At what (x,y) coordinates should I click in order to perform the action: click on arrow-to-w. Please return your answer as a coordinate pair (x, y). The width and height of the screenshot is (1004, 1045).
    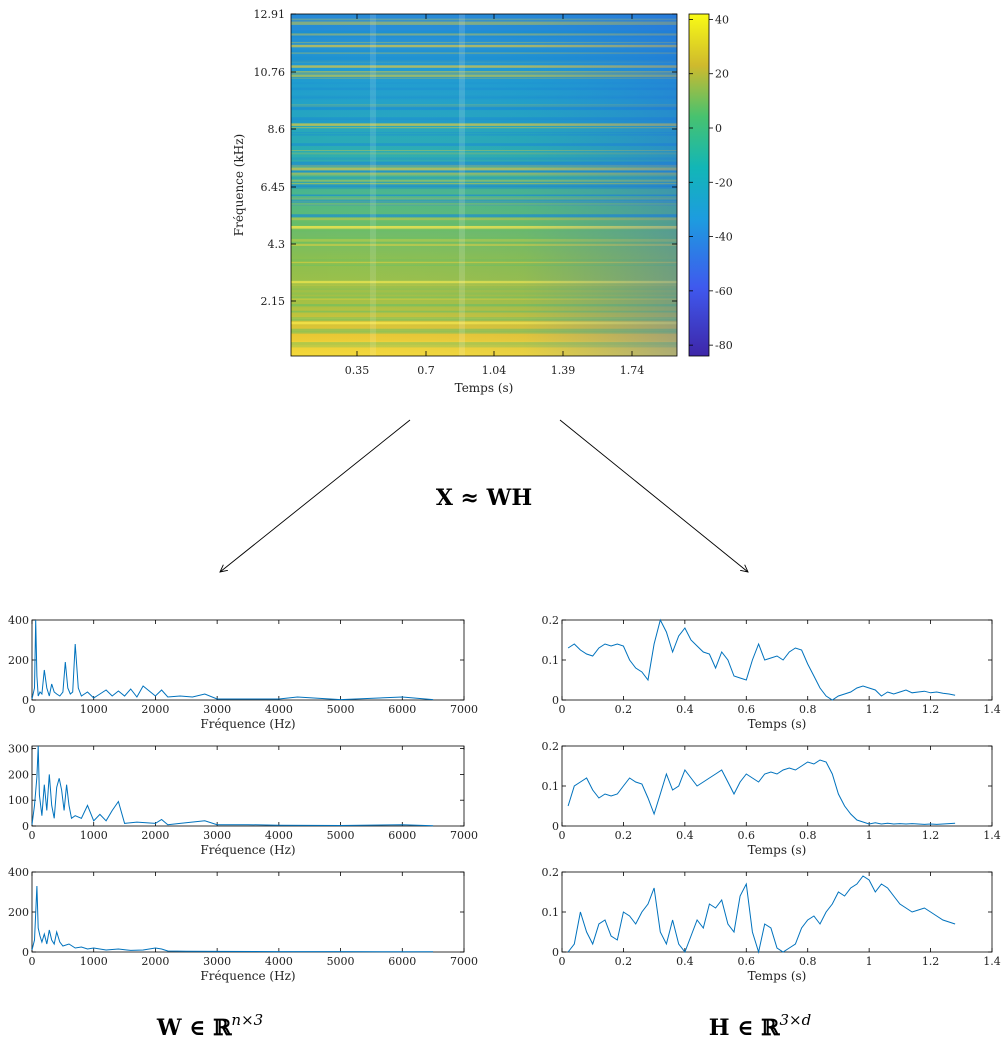
    Looking at the image, I should click on (315, 495).